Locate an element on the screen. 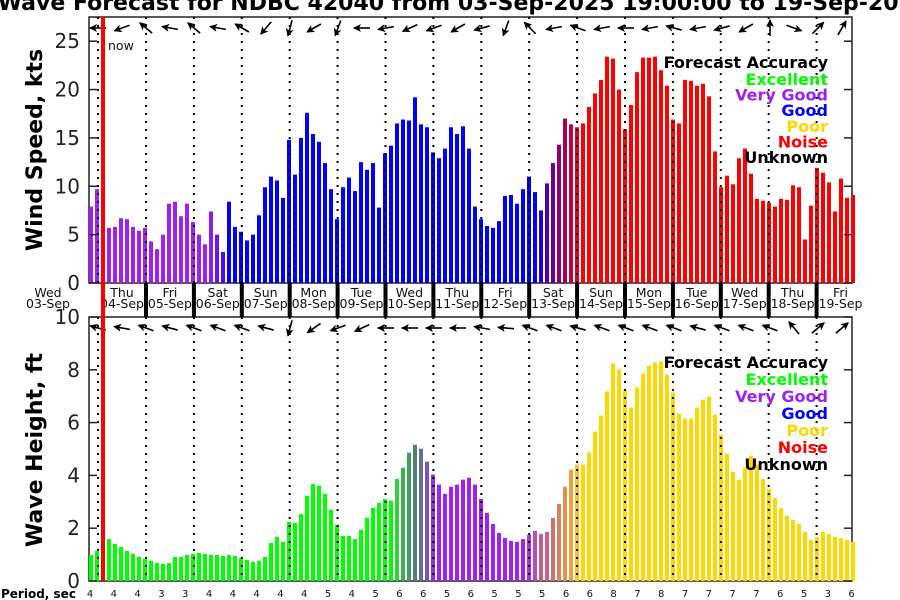 This screenshot has height=600, width=900. legend-item: Noise is located at coordinates (803, 447).